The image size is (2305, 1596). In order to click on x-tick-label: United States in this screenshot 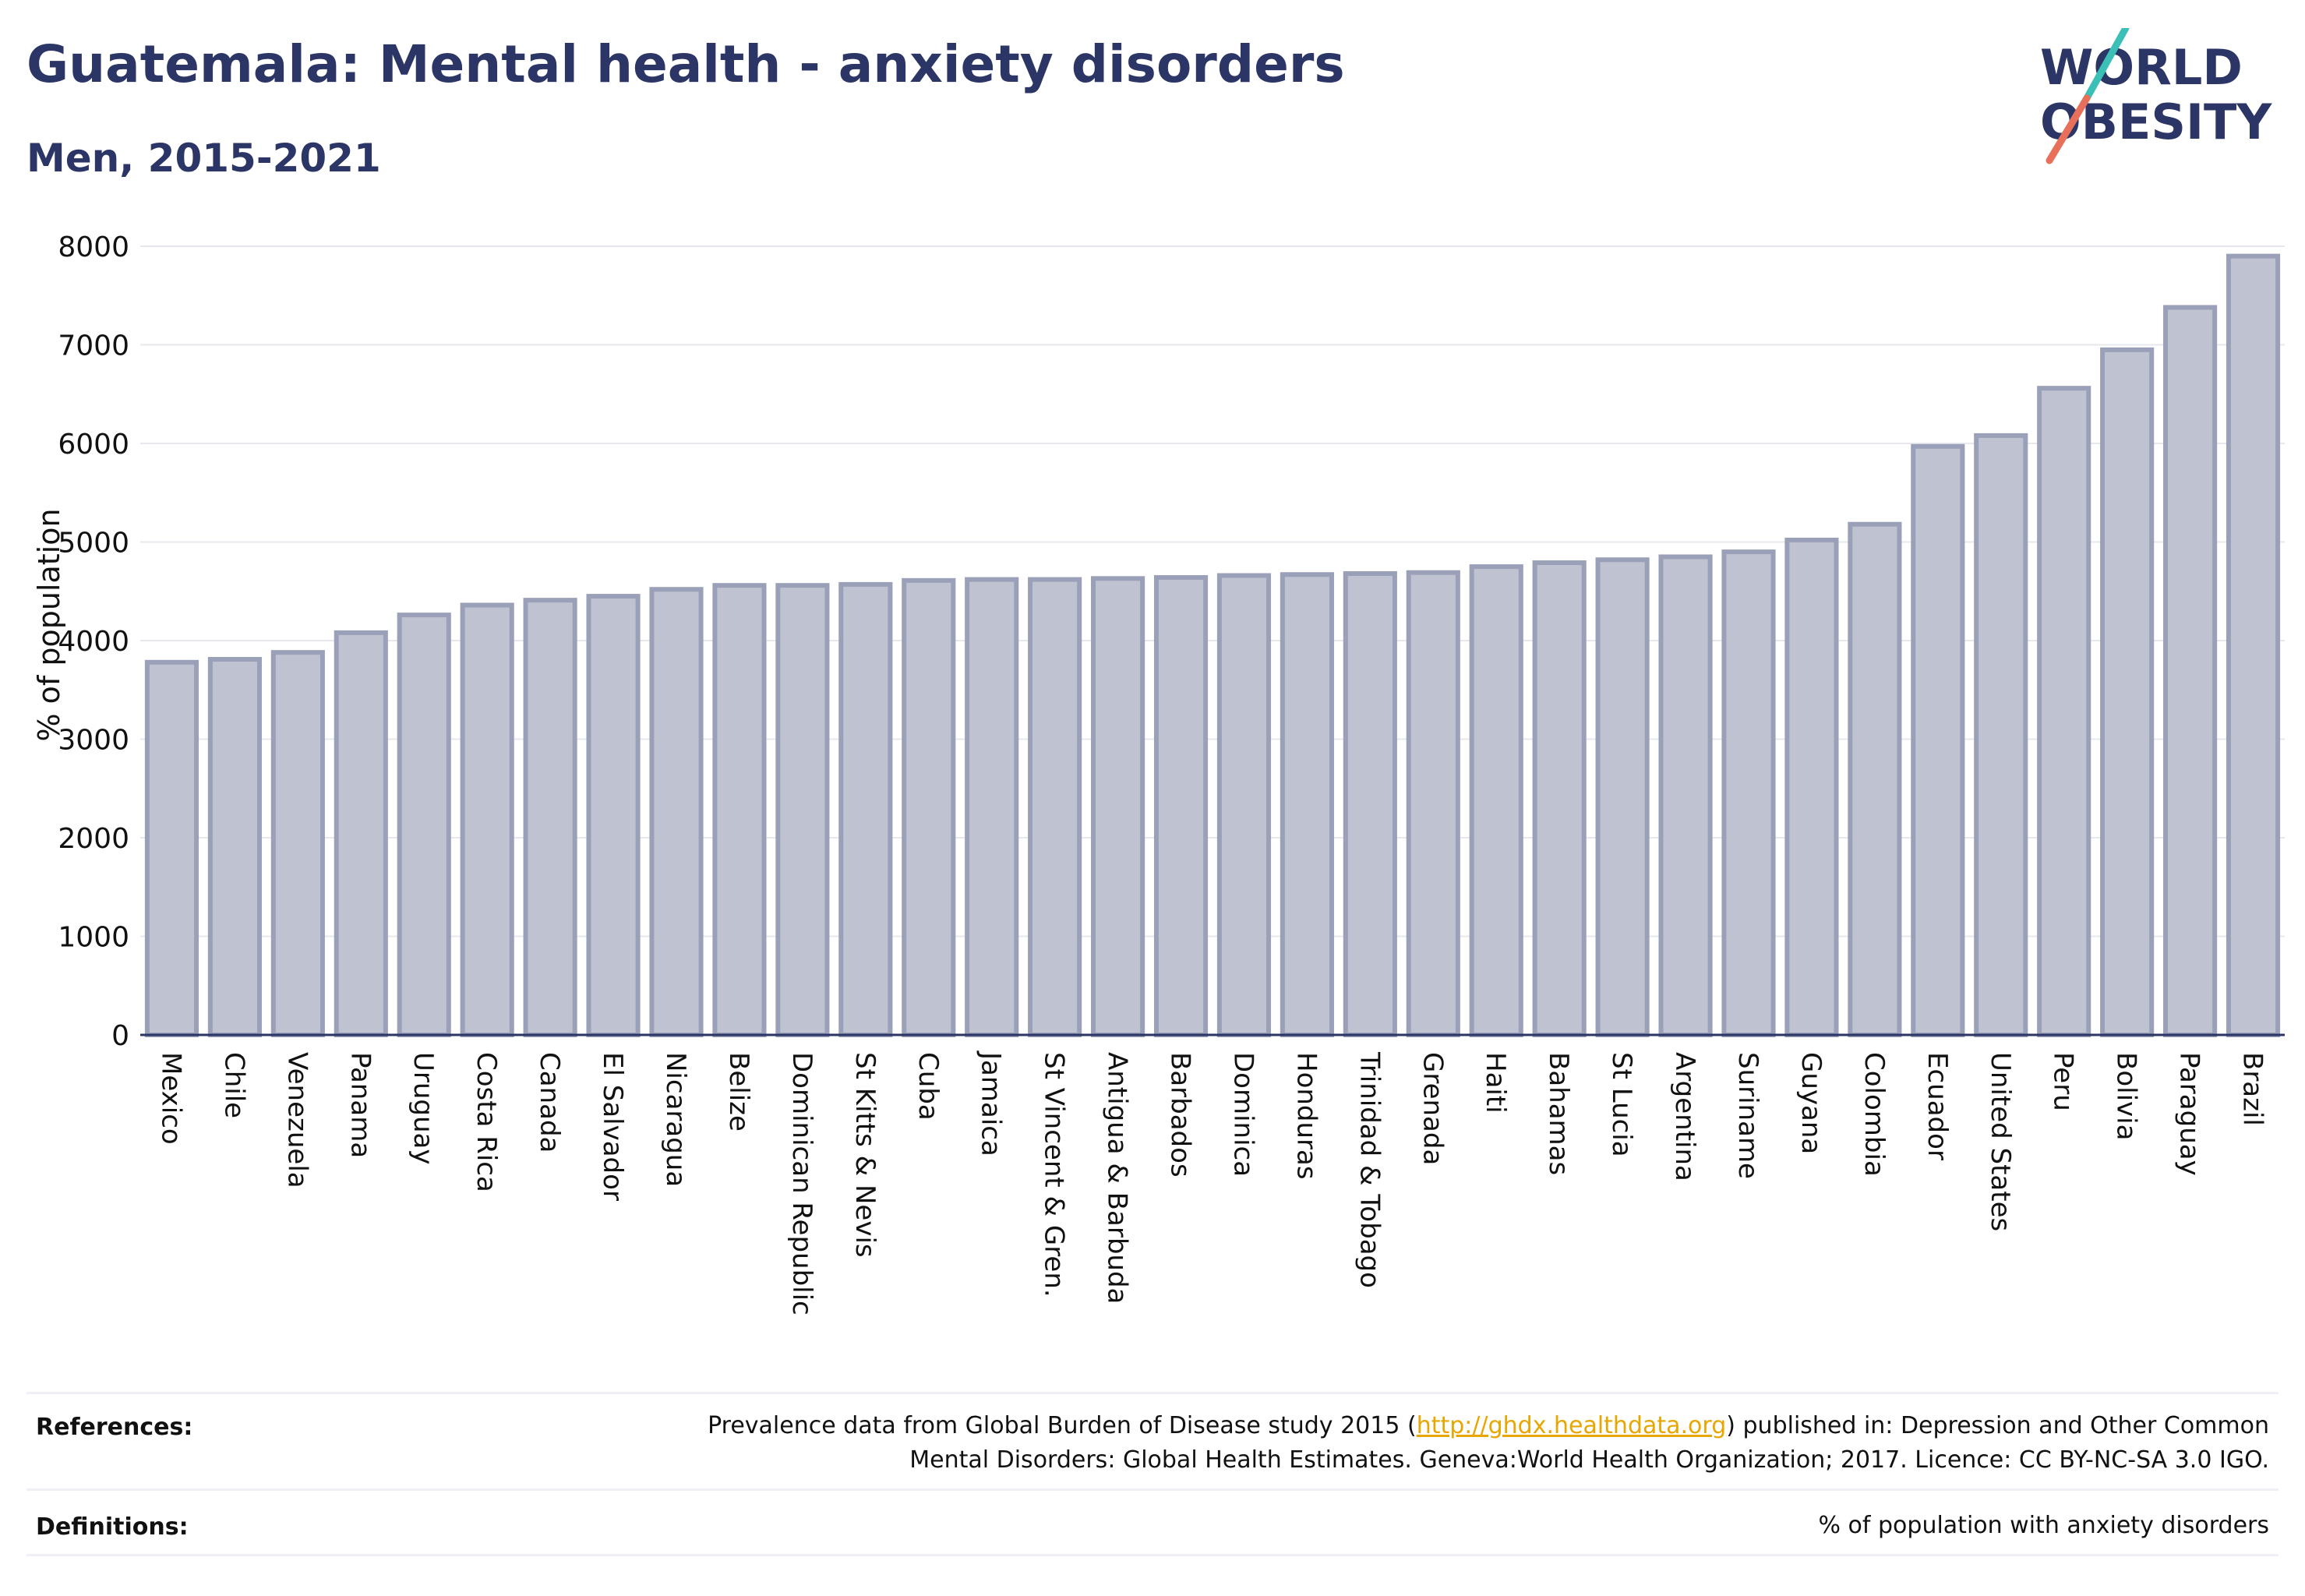, I will do `click(2000, 1141)`.